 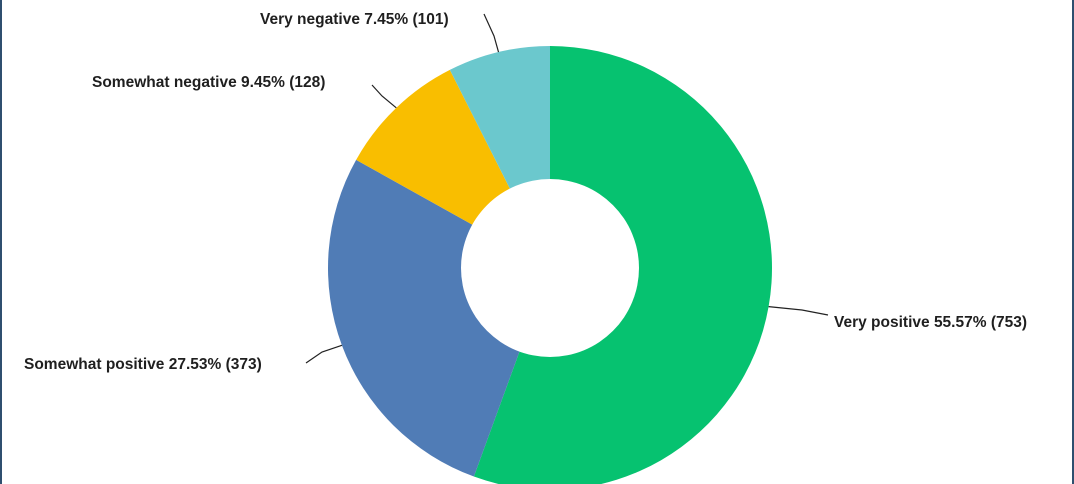 I want to click on slice-label-very-positive: Very positive 55.57% (753), so click(x=930, y=322).